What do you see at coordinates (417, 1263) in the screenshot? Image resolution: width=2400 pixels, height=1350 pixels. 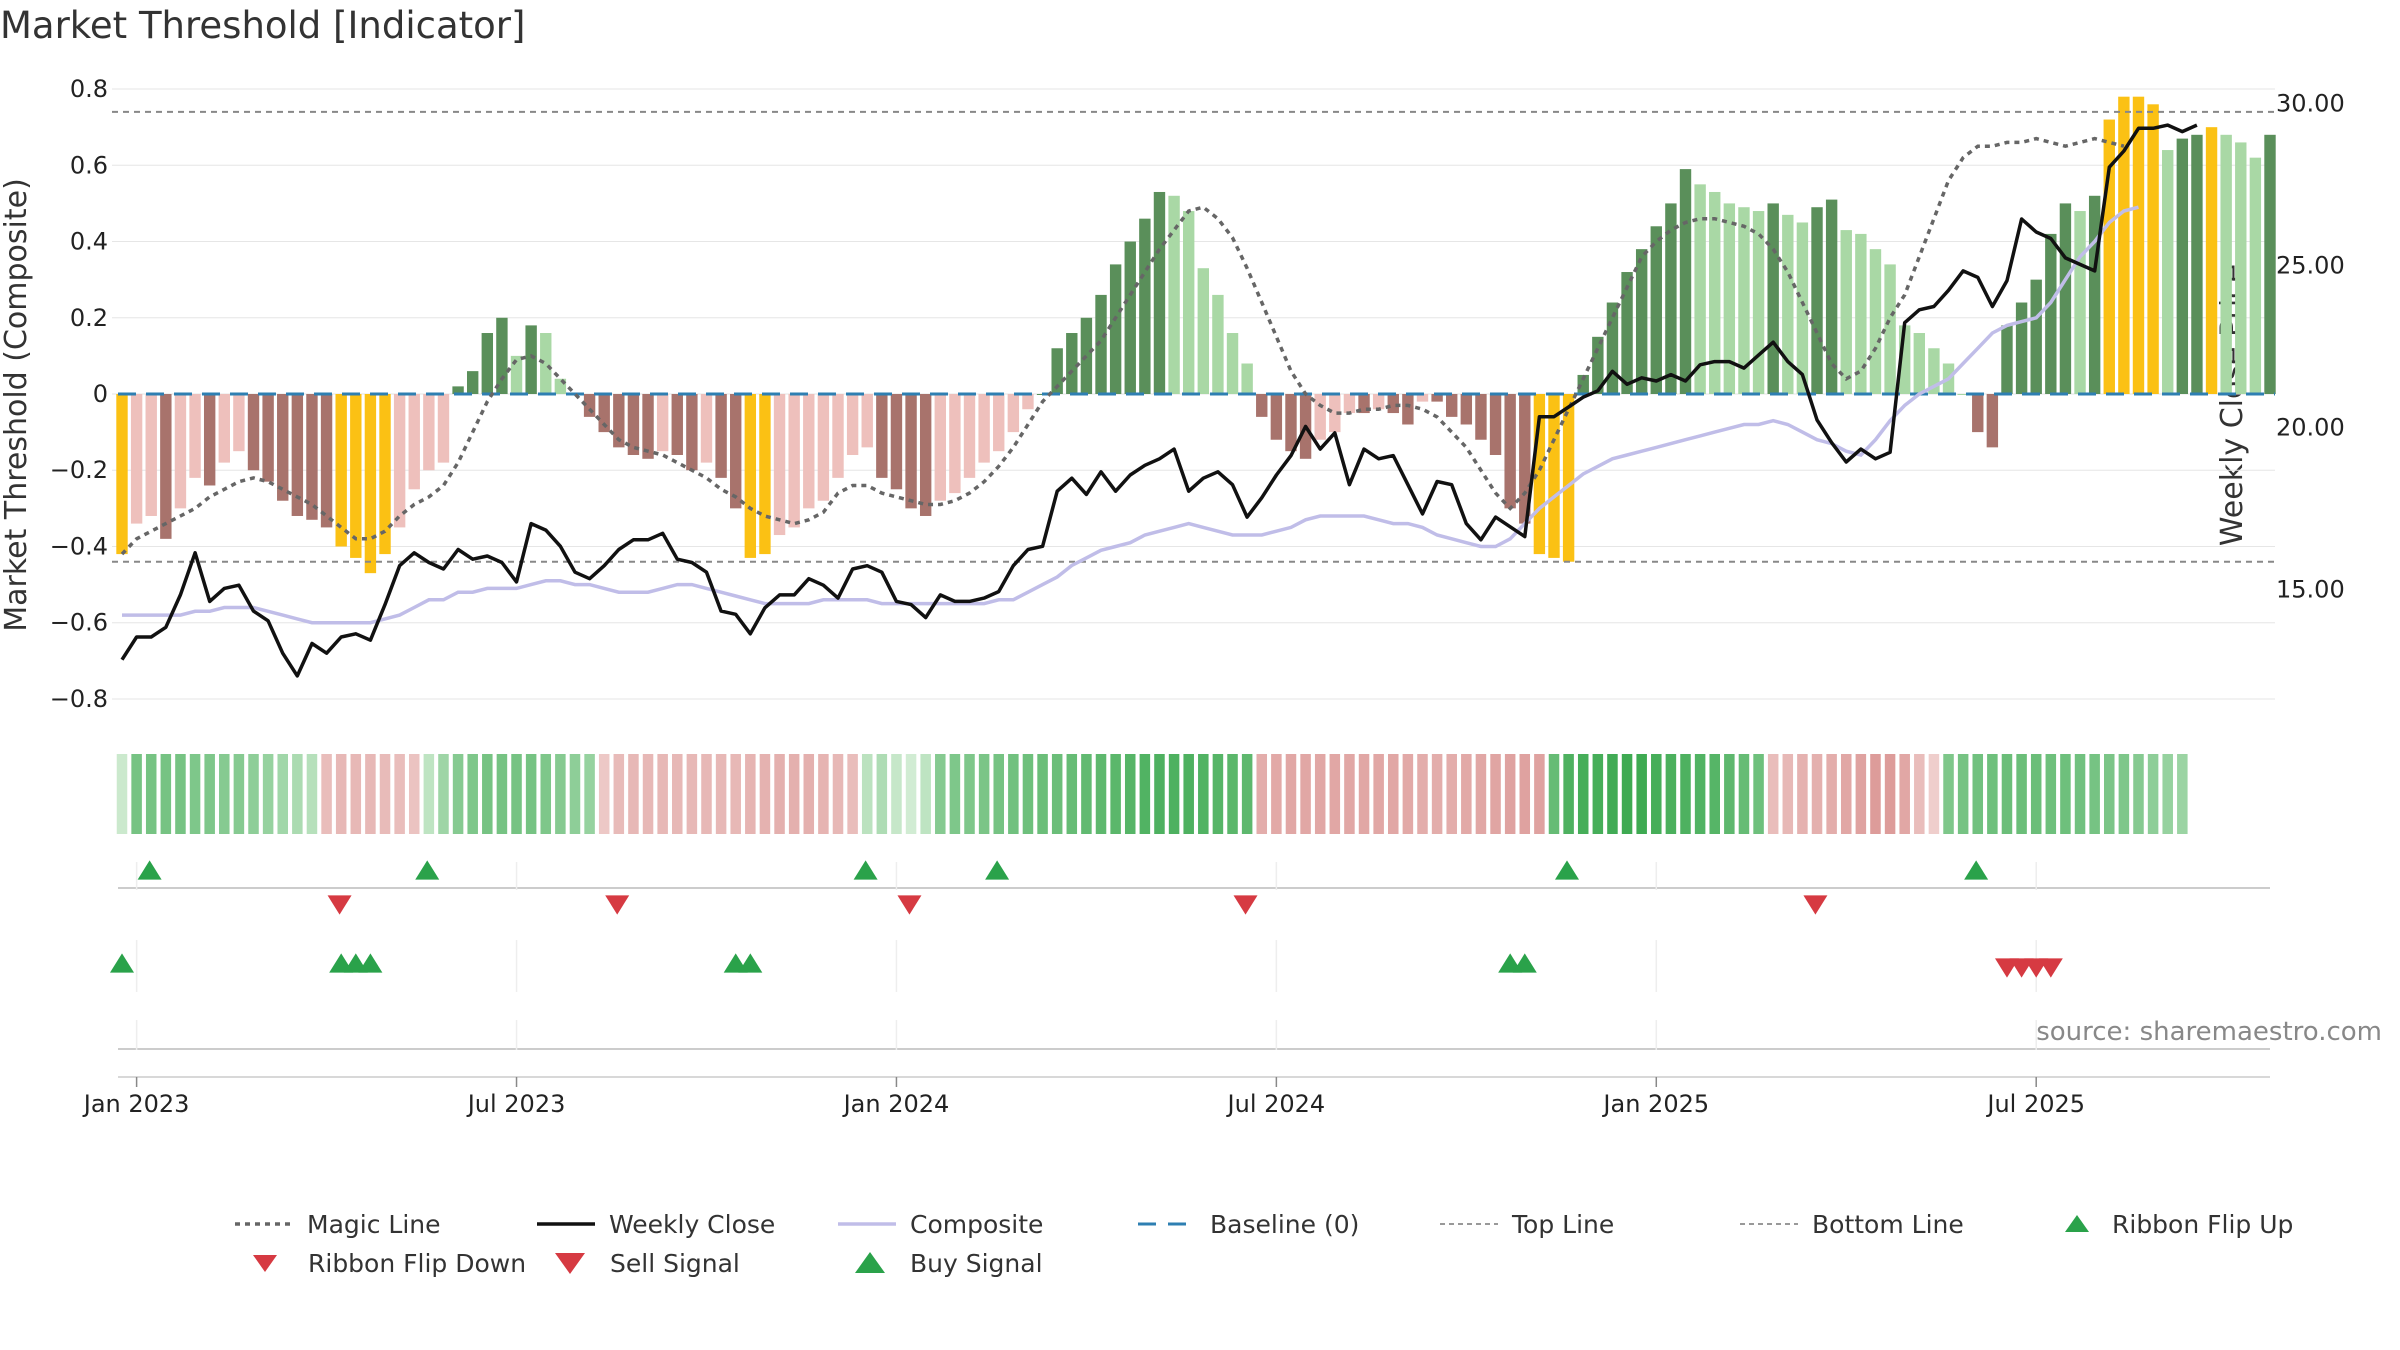 I see `legend-label: Ribbon Flip Down` at bounding box center [417, 1263].